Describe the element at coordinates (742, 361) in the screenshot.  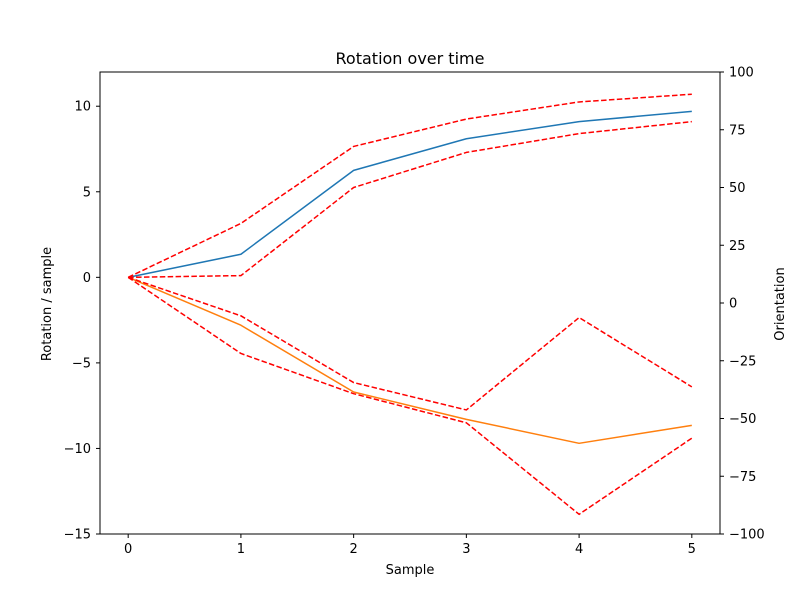
I see `y-tick-label-right: −25` at that location.